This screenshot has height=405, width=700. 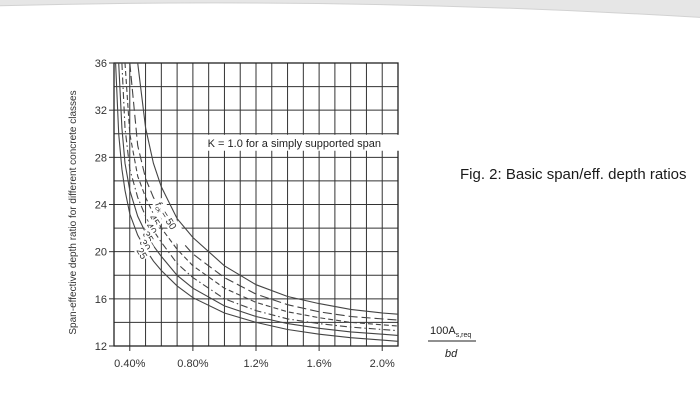 I want to click on annotation-text: K = 1.0 for a simply supported span, so click(x=294, y=144).